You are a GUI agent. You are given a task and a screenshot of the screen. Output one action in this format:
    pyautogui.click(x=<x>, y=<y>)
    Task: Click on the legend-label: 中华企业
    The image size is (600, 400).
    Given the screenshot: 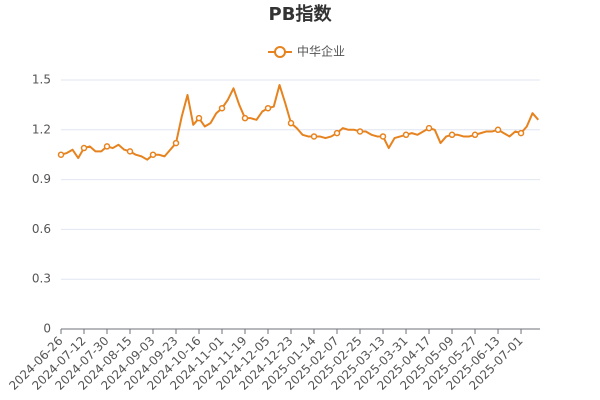 What is the action you would take?
    pyautogui.click(x=321, y=51)
    